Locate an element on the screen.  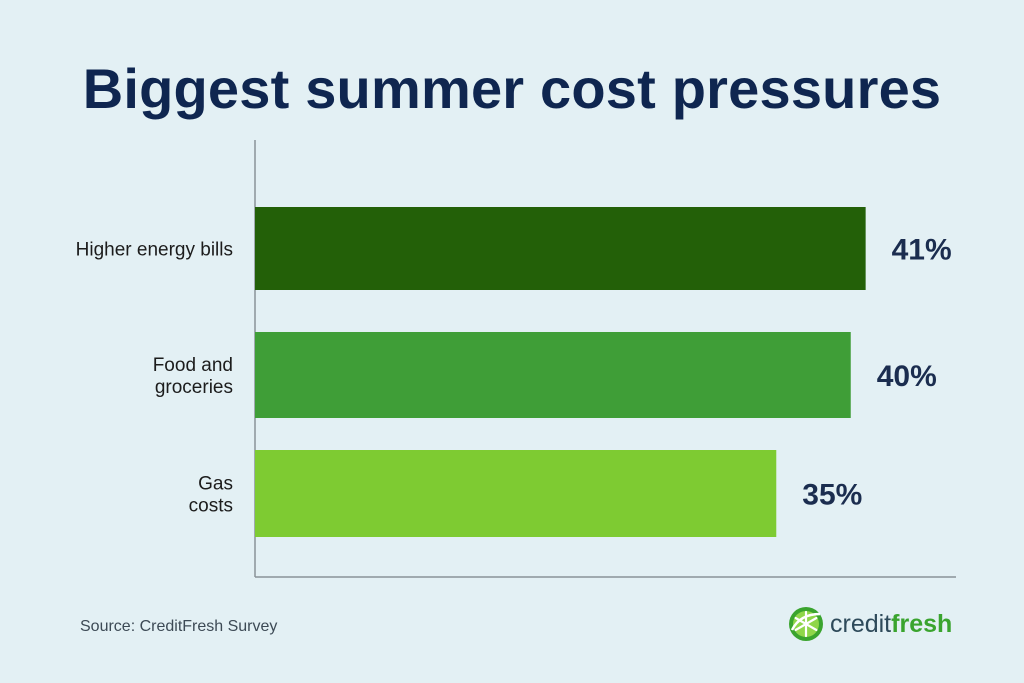
category-label-1: Higher energy bills is located at coordinates (154, 250).